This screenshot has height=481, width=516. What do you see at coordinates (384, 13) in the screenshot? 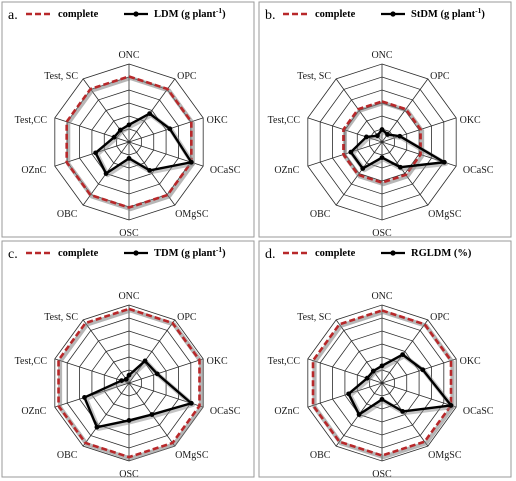
I see `legend: complete StDM (g plant-1)` at bounding box center [384, 13].